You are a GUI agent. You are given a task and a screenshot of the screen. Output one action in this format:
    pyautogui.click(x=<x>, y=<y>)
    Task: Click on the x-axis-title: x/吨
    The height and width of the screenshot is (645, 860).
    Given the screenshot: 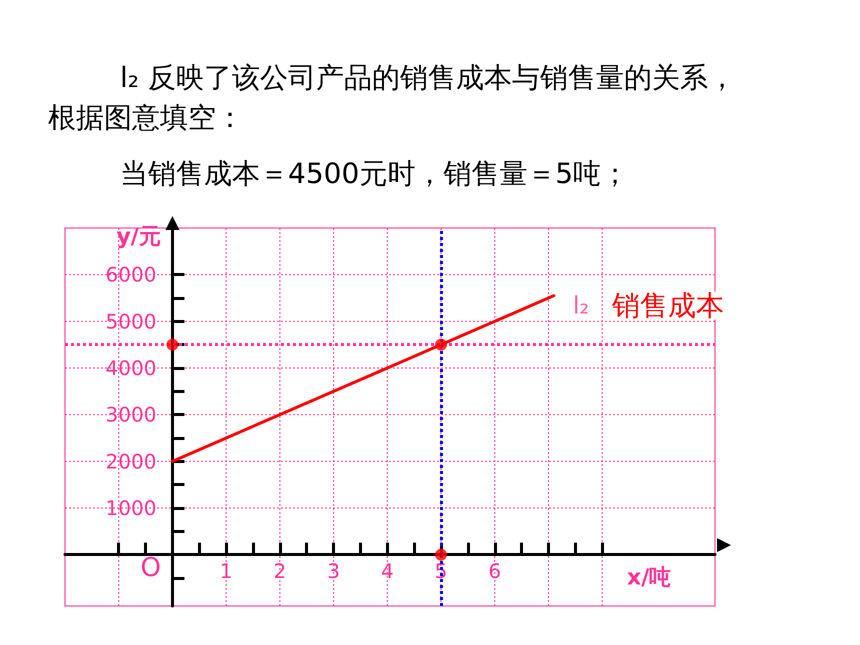 What is the action you would take?
    pyautogui.click(x=649, y=578)
    